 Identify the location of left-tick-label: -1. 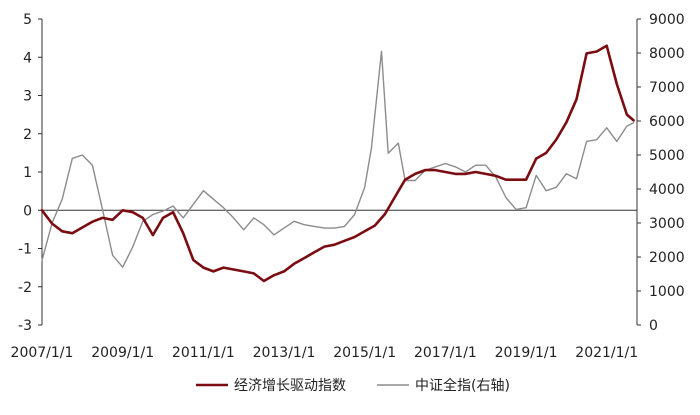
(25, 250).